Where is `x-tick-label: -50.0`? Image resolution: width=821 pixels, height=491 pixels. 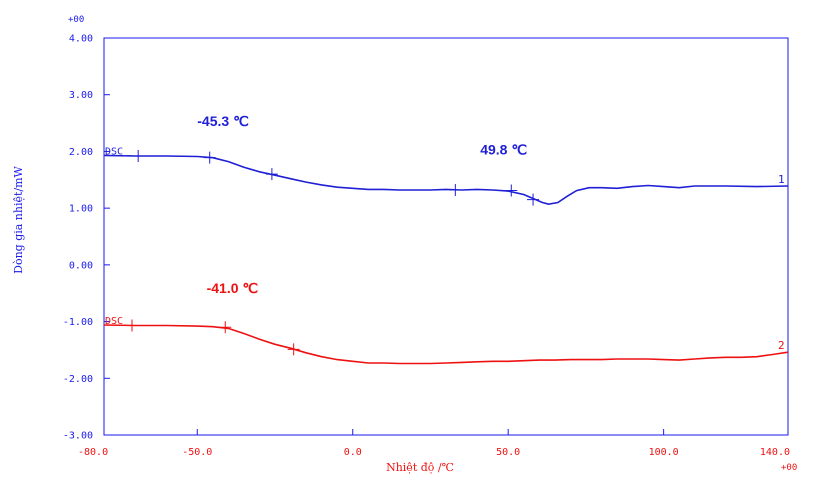
x-tick-label: -50.0 is located at coordinates (197, 452).